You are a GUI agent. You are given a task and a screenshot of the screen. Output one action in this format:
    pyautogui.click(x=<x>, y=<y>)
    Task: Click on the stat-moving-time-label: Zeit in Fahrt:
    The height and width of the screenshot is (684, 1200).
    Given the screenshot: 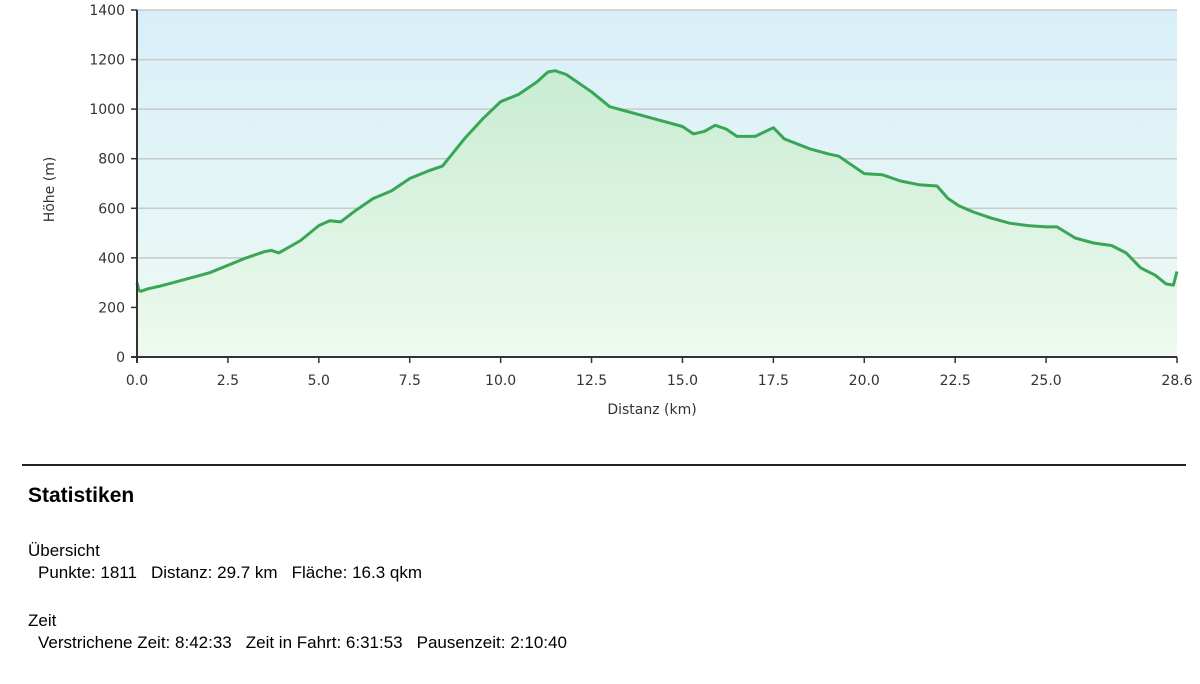 What is the action you would take?
    pyautogui.click(x=293, y=642)
    